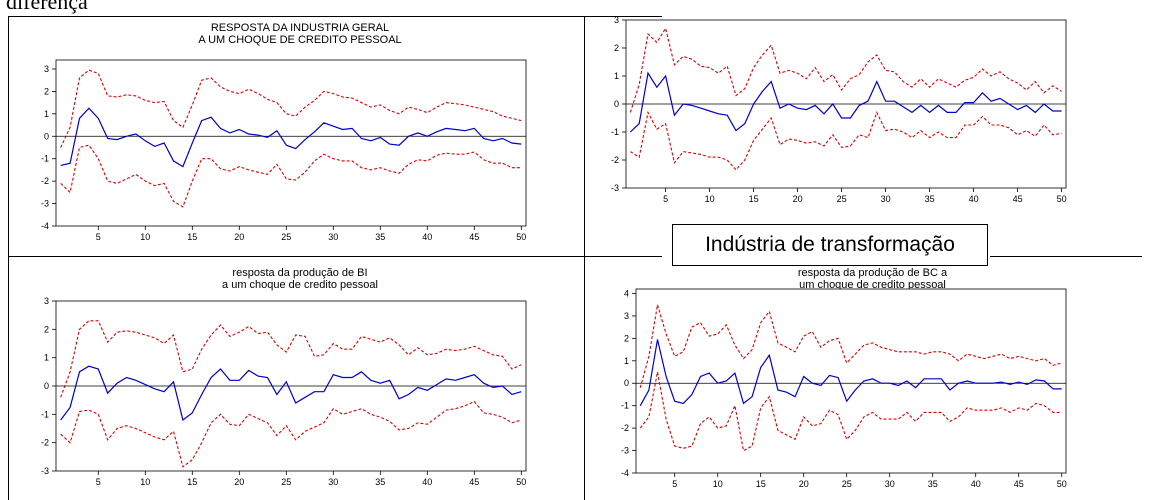 Image resolution: width=1150 pixels, height=500 pixels. Describe the element at coordinates (8, 258) in the screenshot. I see `frame-left-line` at that location.